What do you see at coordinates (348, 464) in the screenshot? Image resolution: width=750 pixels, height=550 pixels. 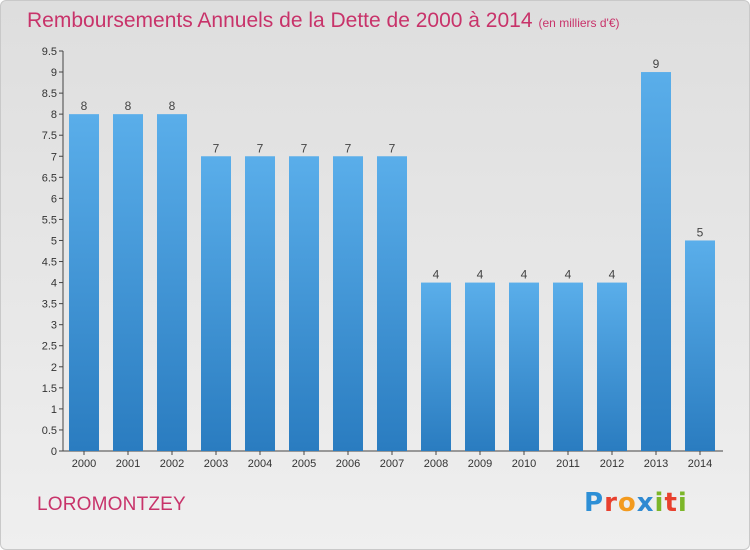 I see `x-tick-label-2006: 2006` at bounding box center [348, 464].